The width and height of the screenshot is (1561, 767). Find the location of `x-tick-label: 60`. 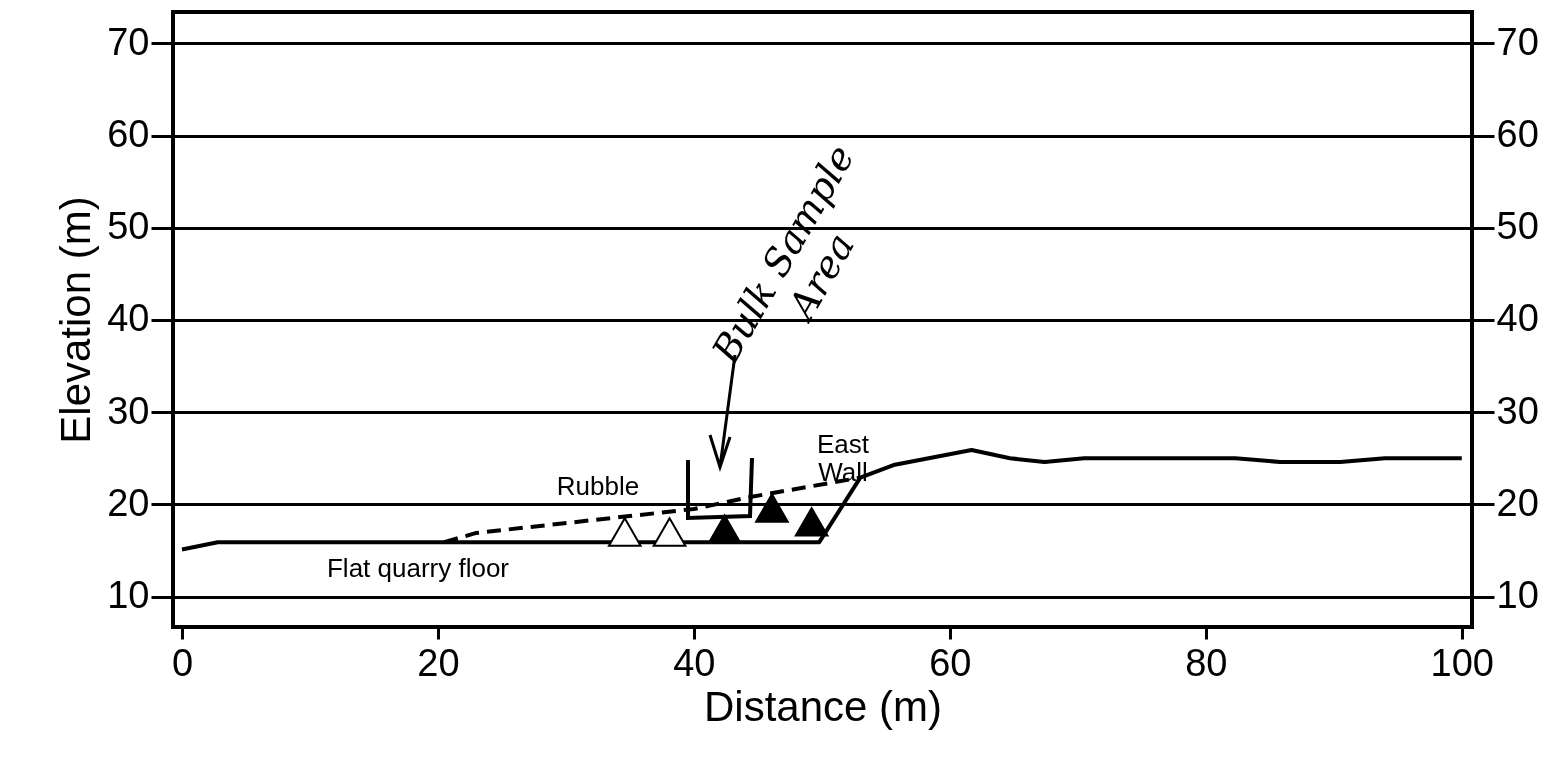

x-tick-label: 60 is located at coordinates (950, 662).